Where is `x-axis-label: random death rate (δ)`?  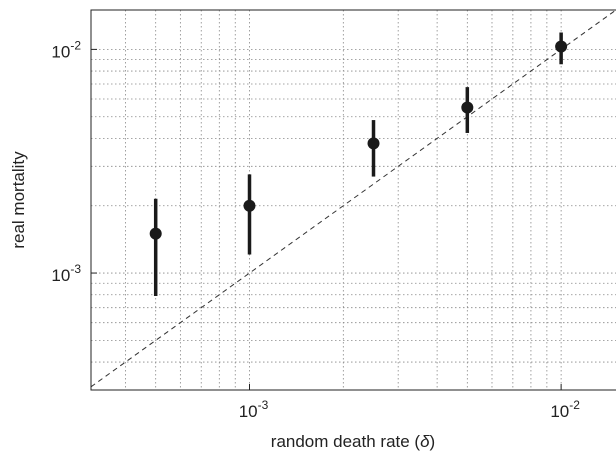 x-axis-label: random death rate (δ) is located at coordinates (353, 441).